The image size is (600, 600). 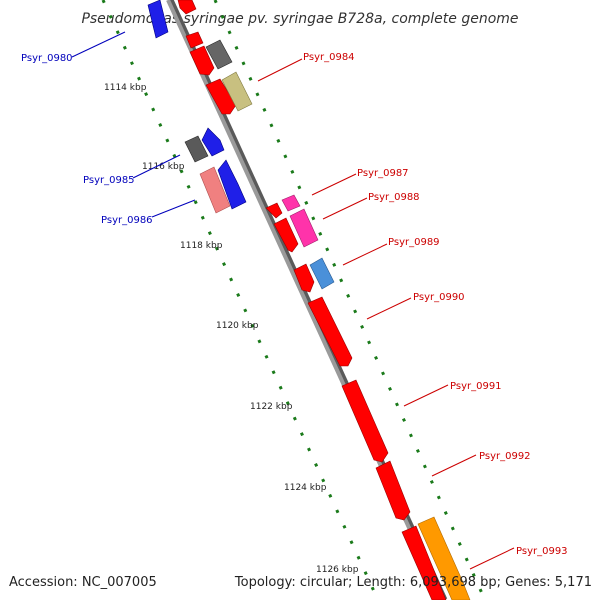 I want to click on gene-block-i, so click(x=424, y=562).